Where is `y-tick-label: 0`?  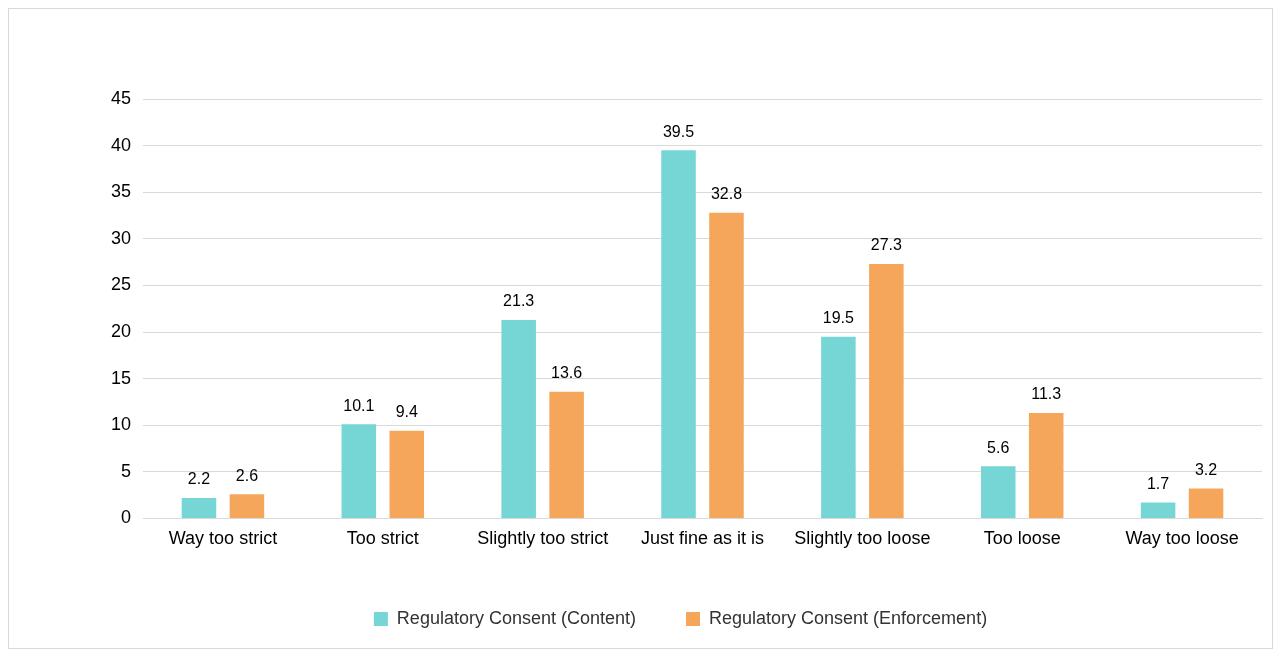
y-tick-label: 0 is located at coordinates (126, 517).